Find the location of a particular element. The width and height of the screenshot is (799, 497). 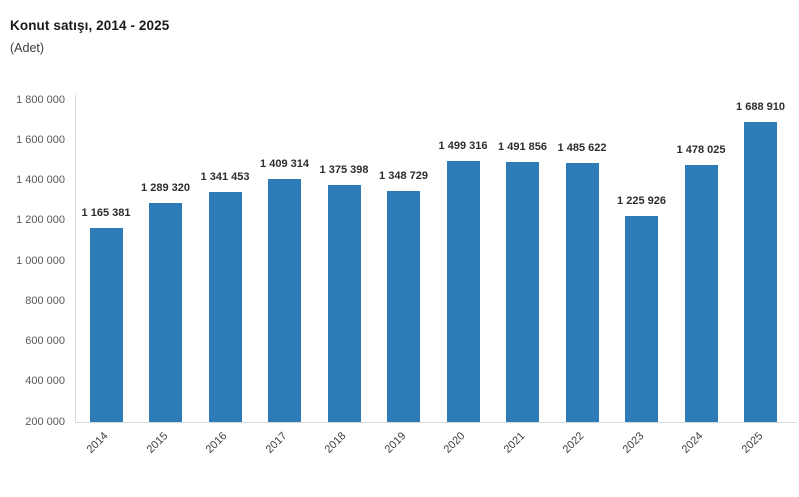

x-axis-tick-label: 2021 is located at coordinates (514, 443).